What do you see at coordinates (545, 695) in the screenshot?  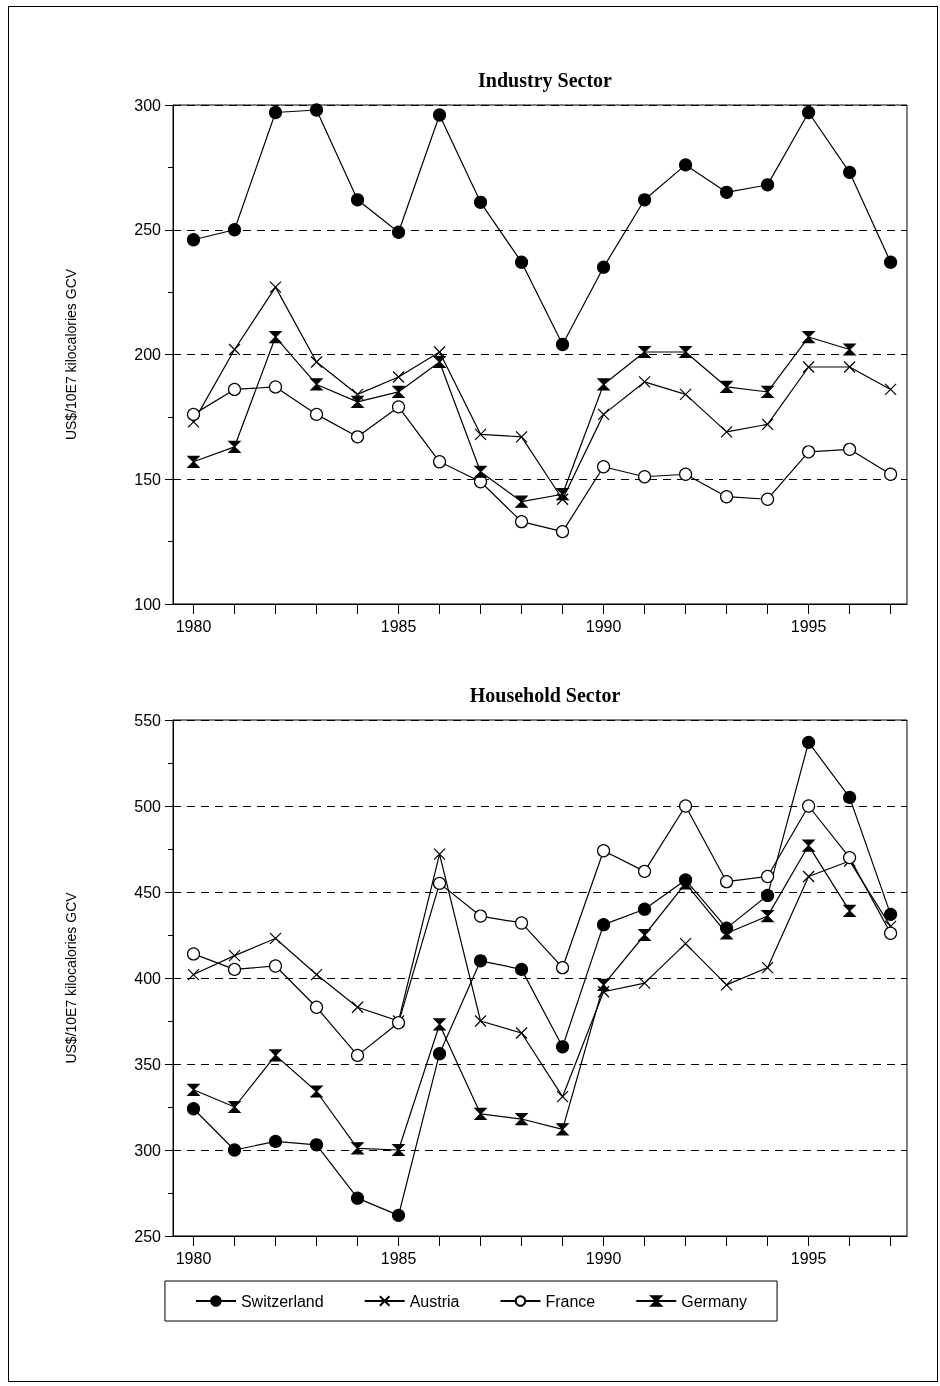 I see `chart-title: Household Sector` at bounding box center [545, 695].